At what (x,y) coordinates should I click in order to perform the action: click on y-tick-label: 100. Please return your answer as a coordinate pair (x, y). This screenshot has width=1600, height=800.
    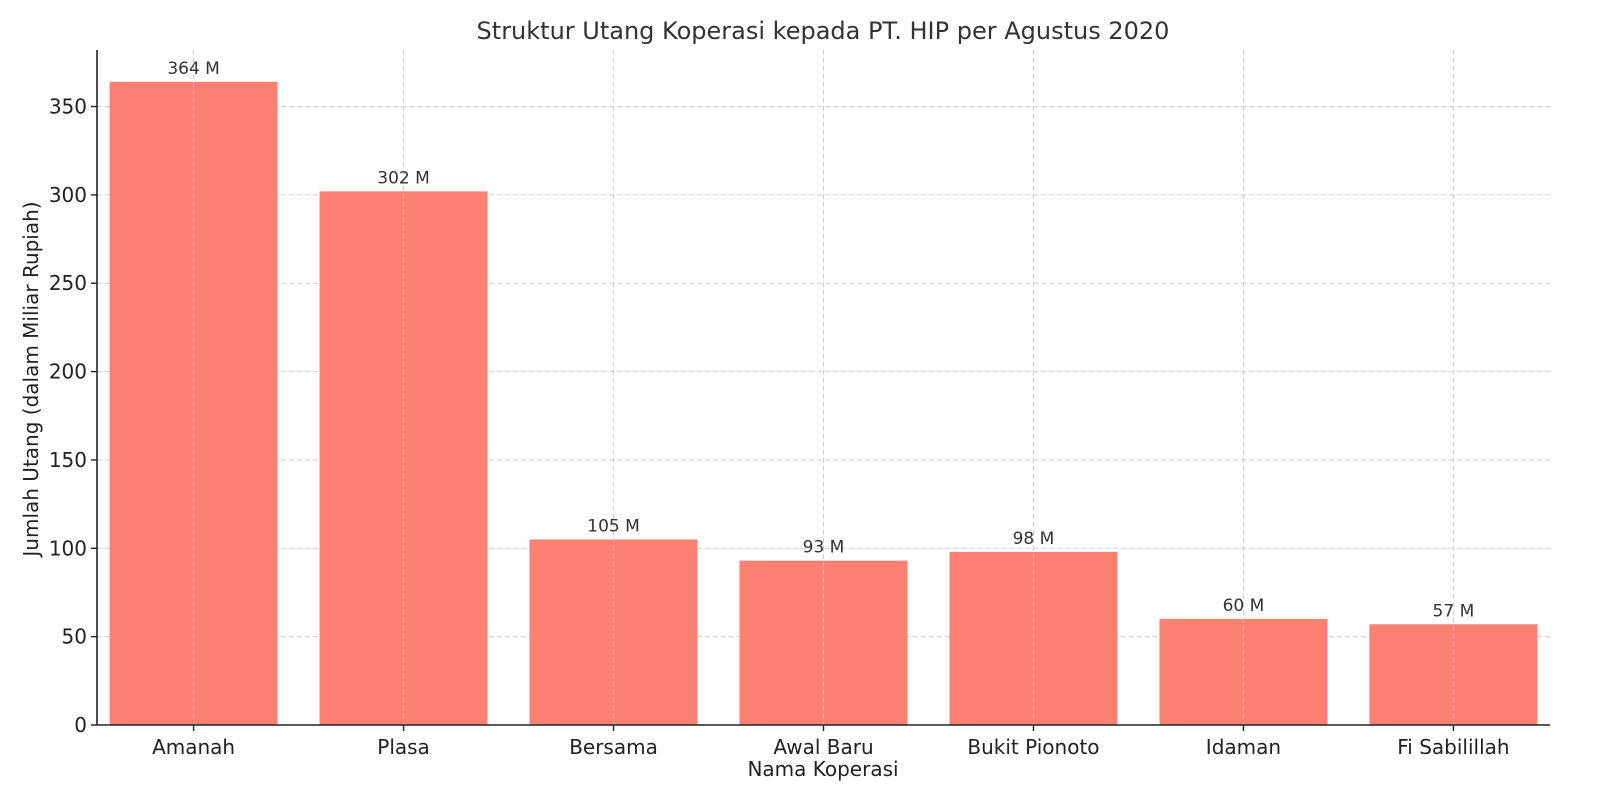
    Looking at the image, I should click on (68, 548).